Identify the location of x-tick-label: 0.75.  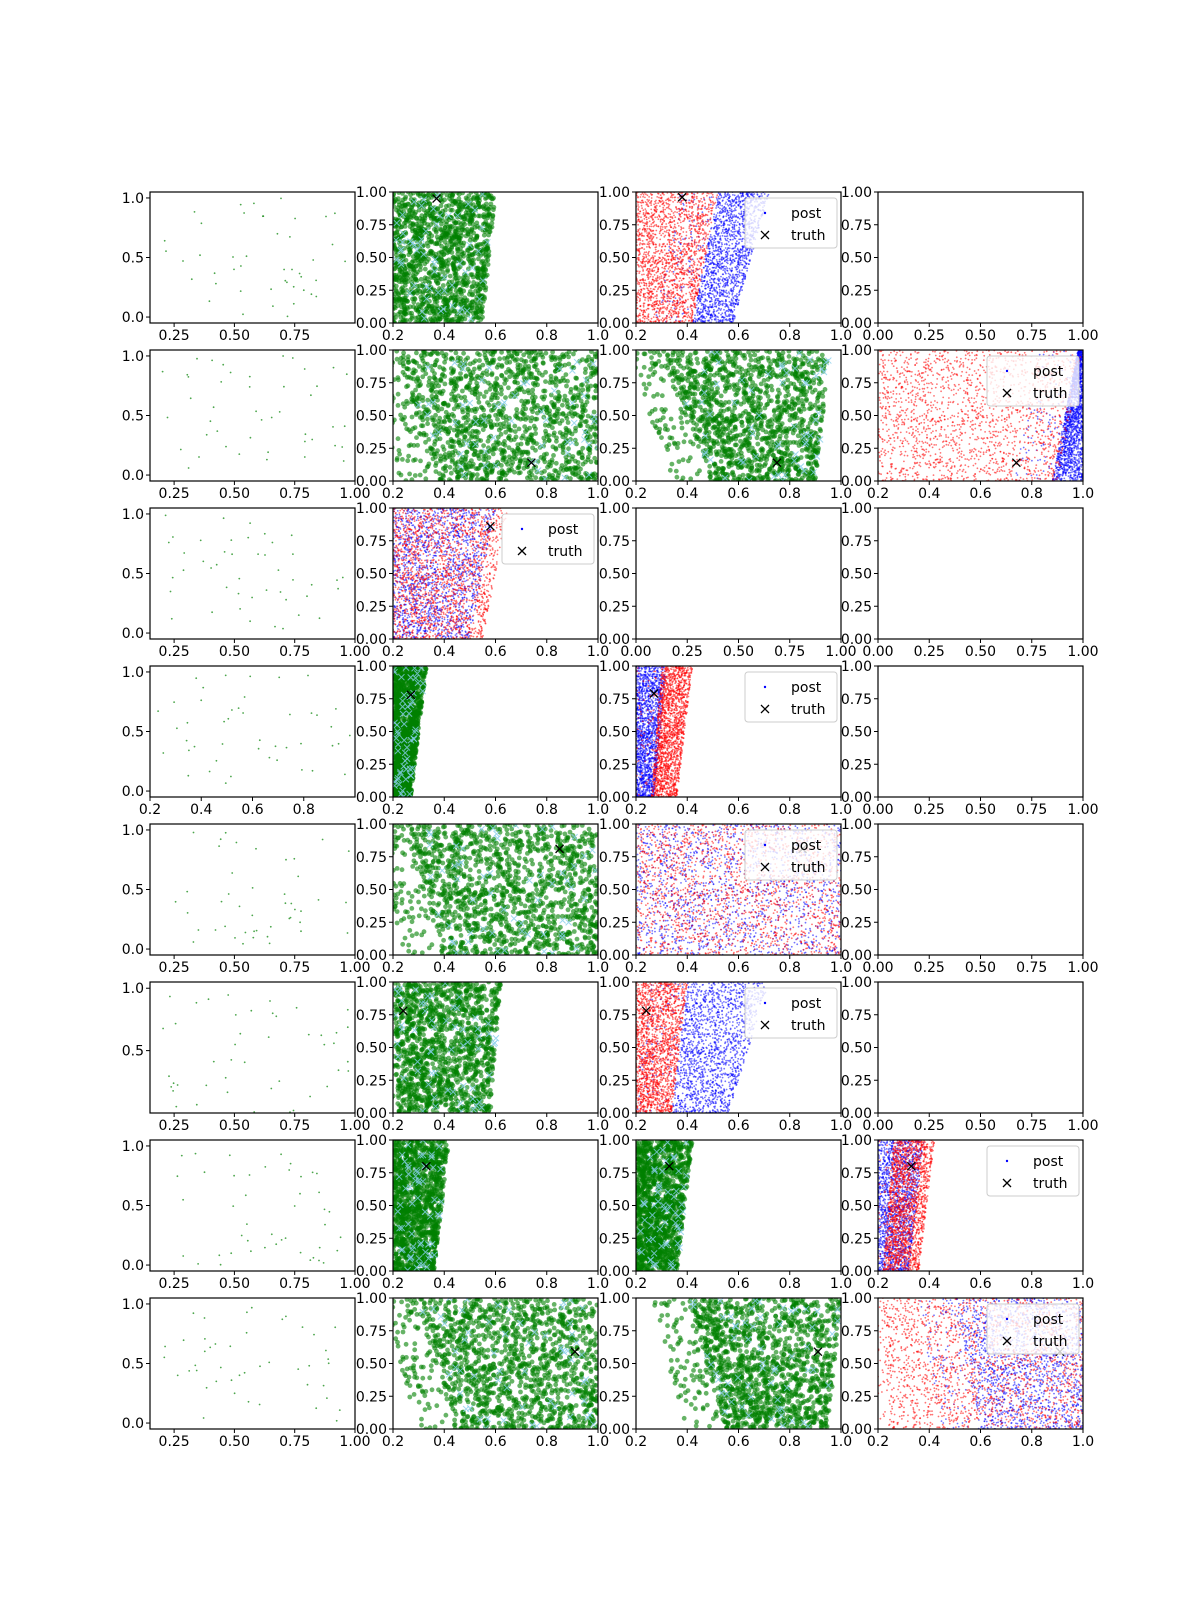
(294, 336).